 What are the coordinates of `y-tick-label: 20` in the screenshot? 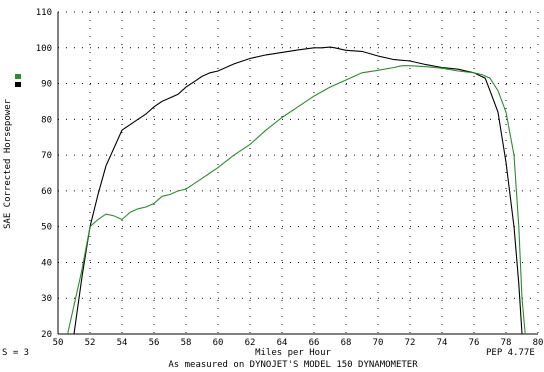 It's located at (46, 335).